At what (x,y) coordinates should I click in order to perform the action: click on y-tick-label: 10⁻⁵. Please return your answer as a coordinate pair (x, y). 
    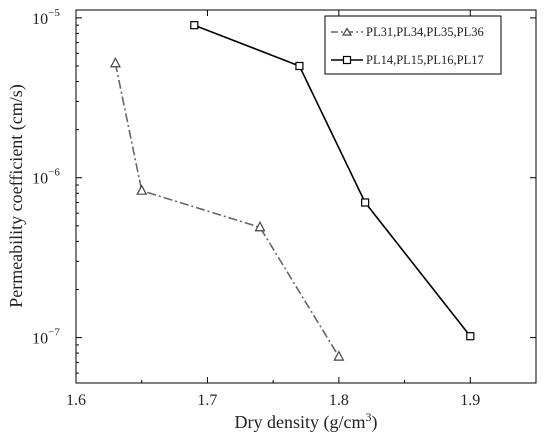
    Looking at the image, I should click on (46, 17).